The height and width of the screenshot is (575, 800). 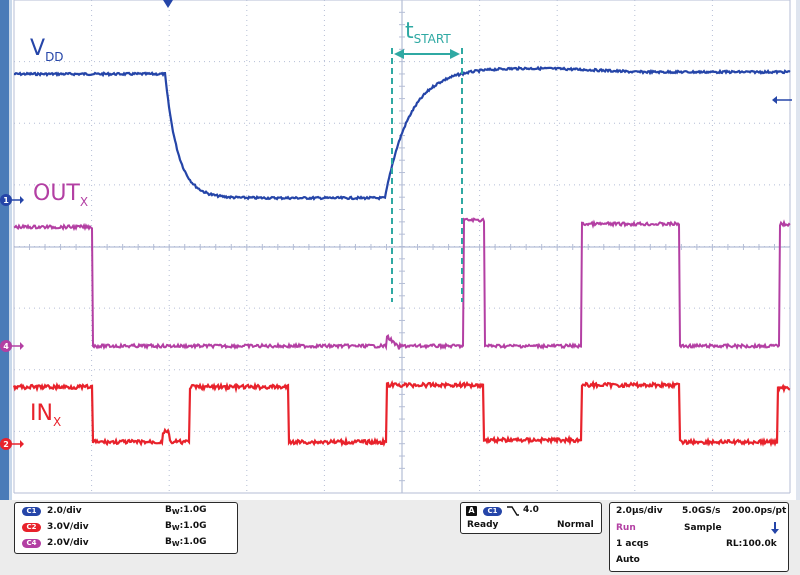 What do you see at coordinates (6, 200) in the screenshot?
I see `svg-text: 1` at bounding box center [6, 200].